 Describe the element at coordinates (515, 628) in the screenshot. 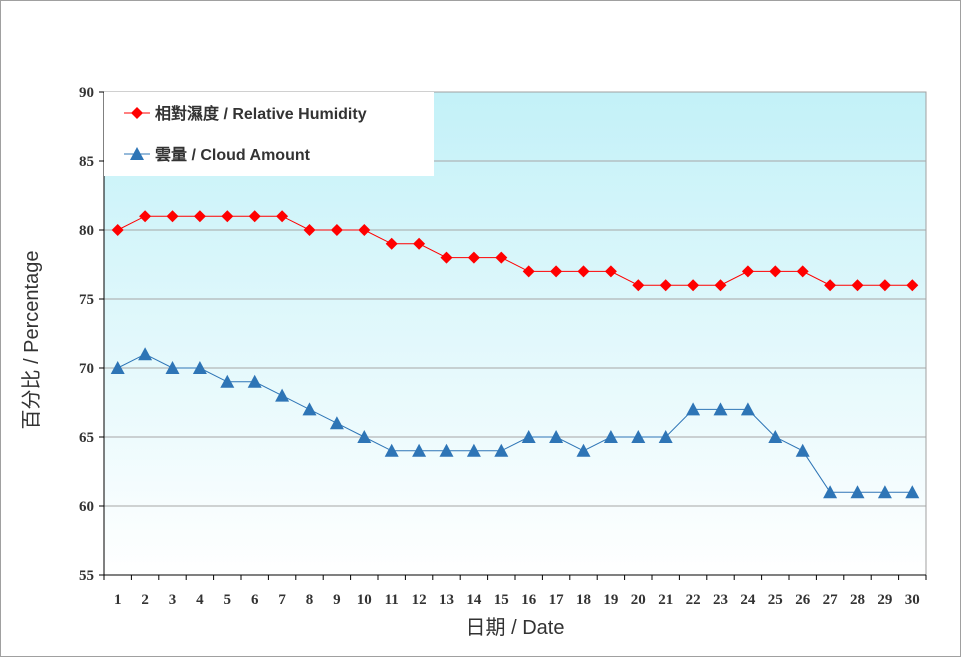

I see `x-axis-title: 日期 / Date` at that location.